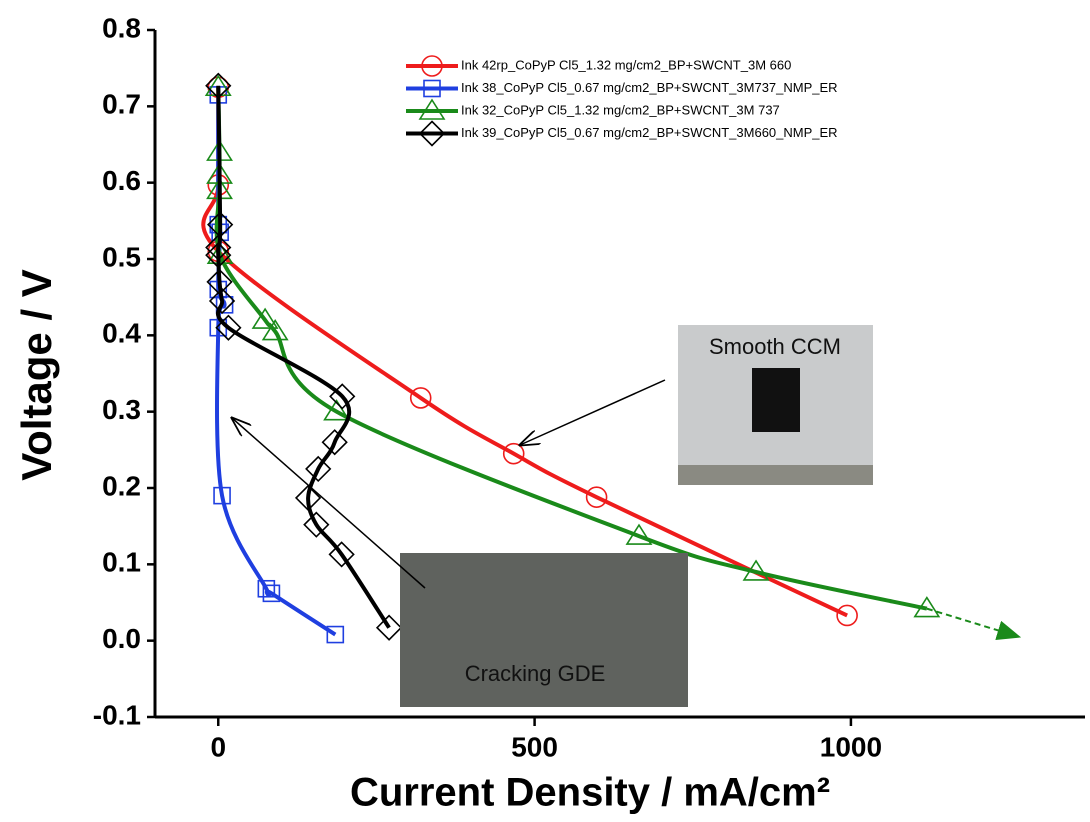 The width and height of the screenshot is (1090, 822). I want to click on y-tick-label: 0.0, so click(121, 638).